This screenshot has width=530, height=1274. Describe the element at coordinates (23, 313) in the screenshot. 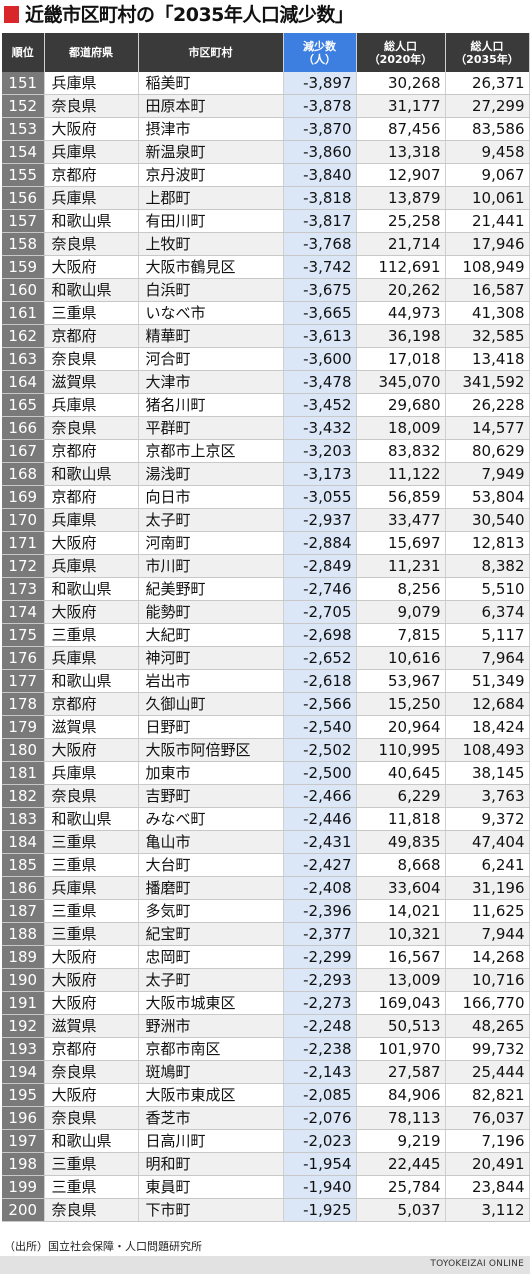

I see `rank-cell: 161` at that location.